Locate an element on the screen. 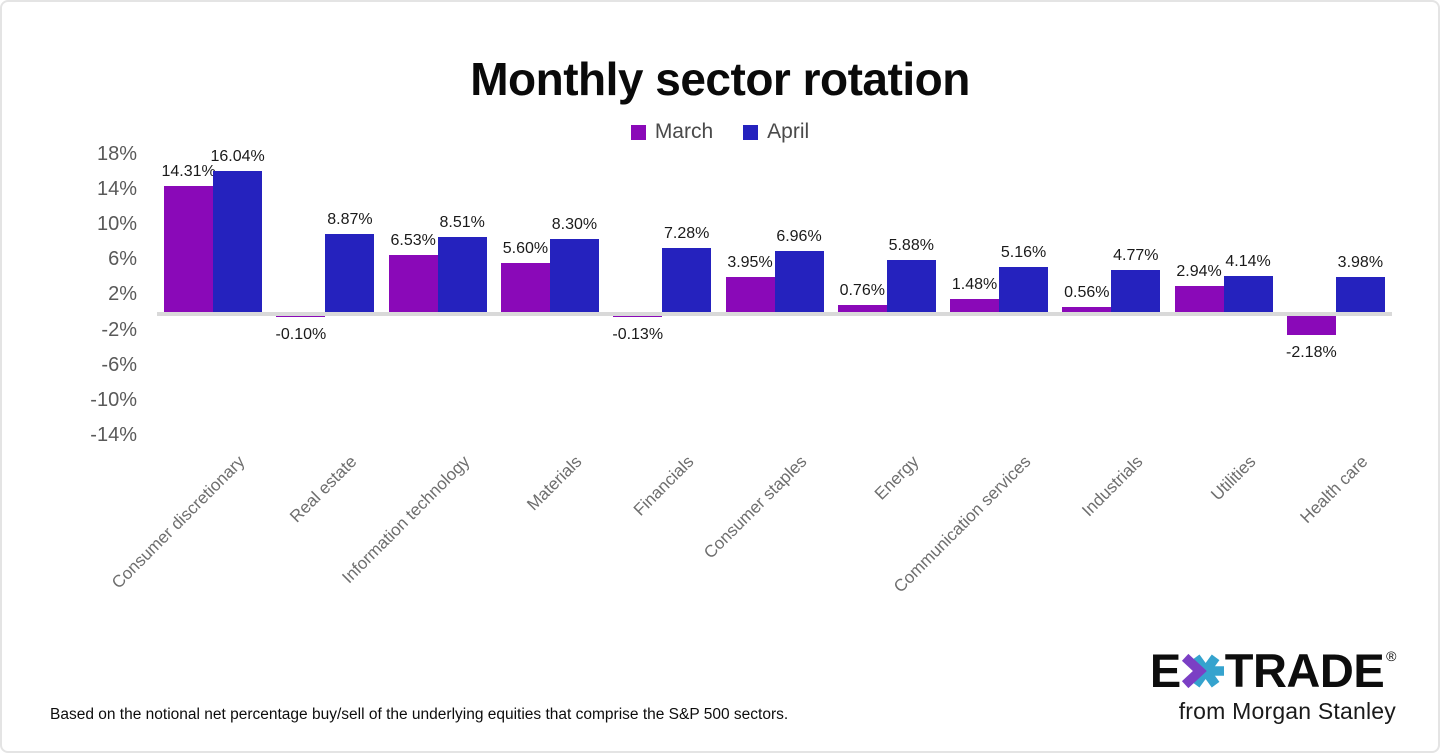 The image size is (1440, 753). march-bar-real-estate is located at coordinates (301, 316).